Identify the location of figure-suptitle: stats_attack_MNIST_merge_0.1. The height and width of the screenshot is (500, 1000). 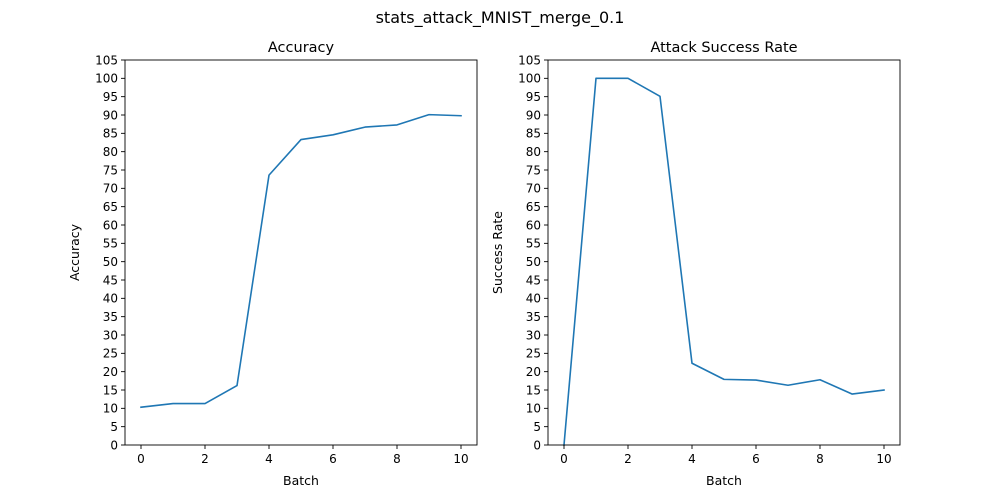
(500, 18).